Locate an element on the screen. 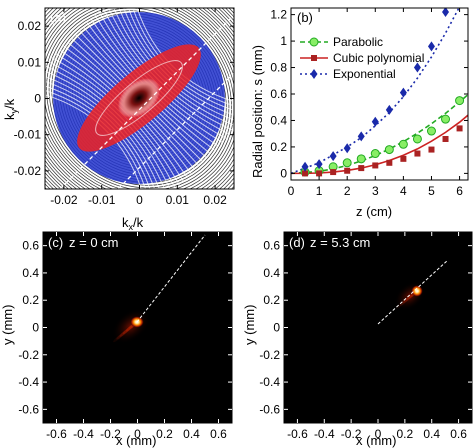  panel-a-xlabel: kx/k is located at coordinates (133, 223).